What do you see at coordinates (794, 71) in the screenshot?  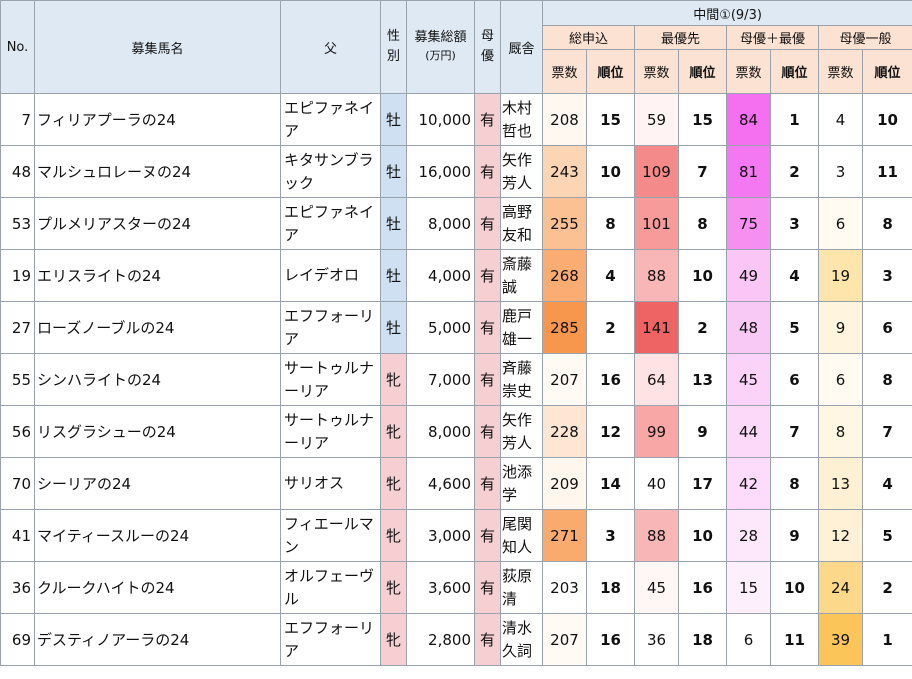 I see `rank-label: 順位` at bounding box center [794, 71].